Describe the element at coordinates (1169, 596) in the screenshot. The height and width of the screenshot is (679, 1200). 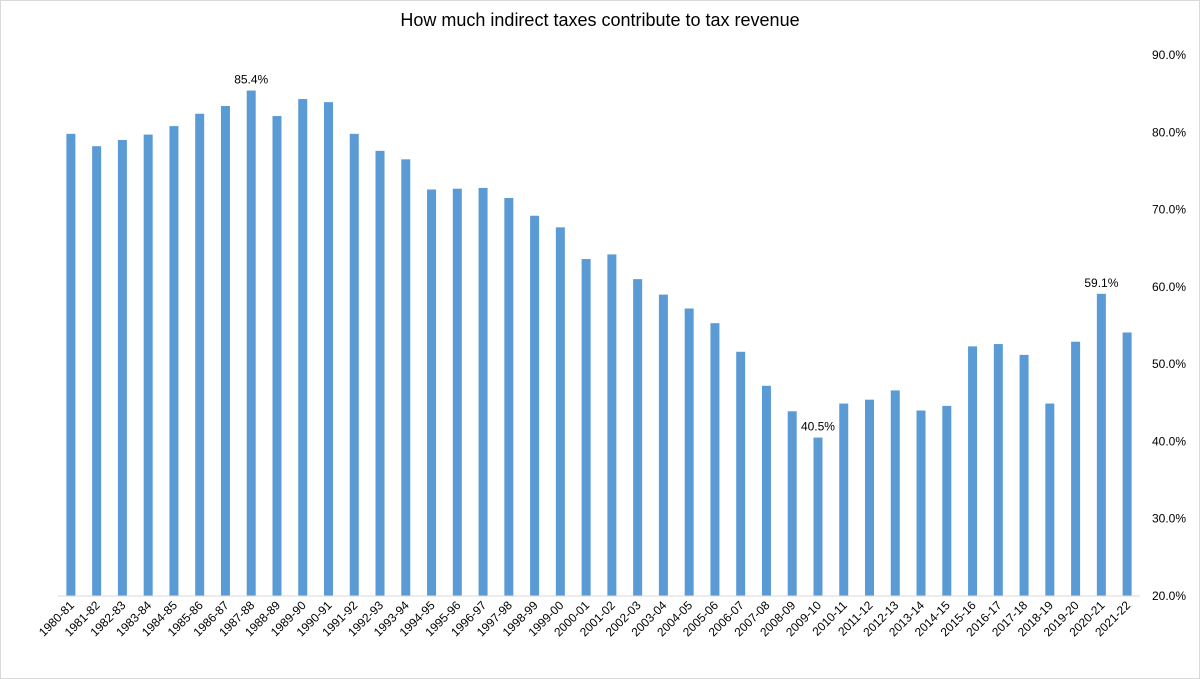
I see `y-tick-label: 20.0%` at that location.